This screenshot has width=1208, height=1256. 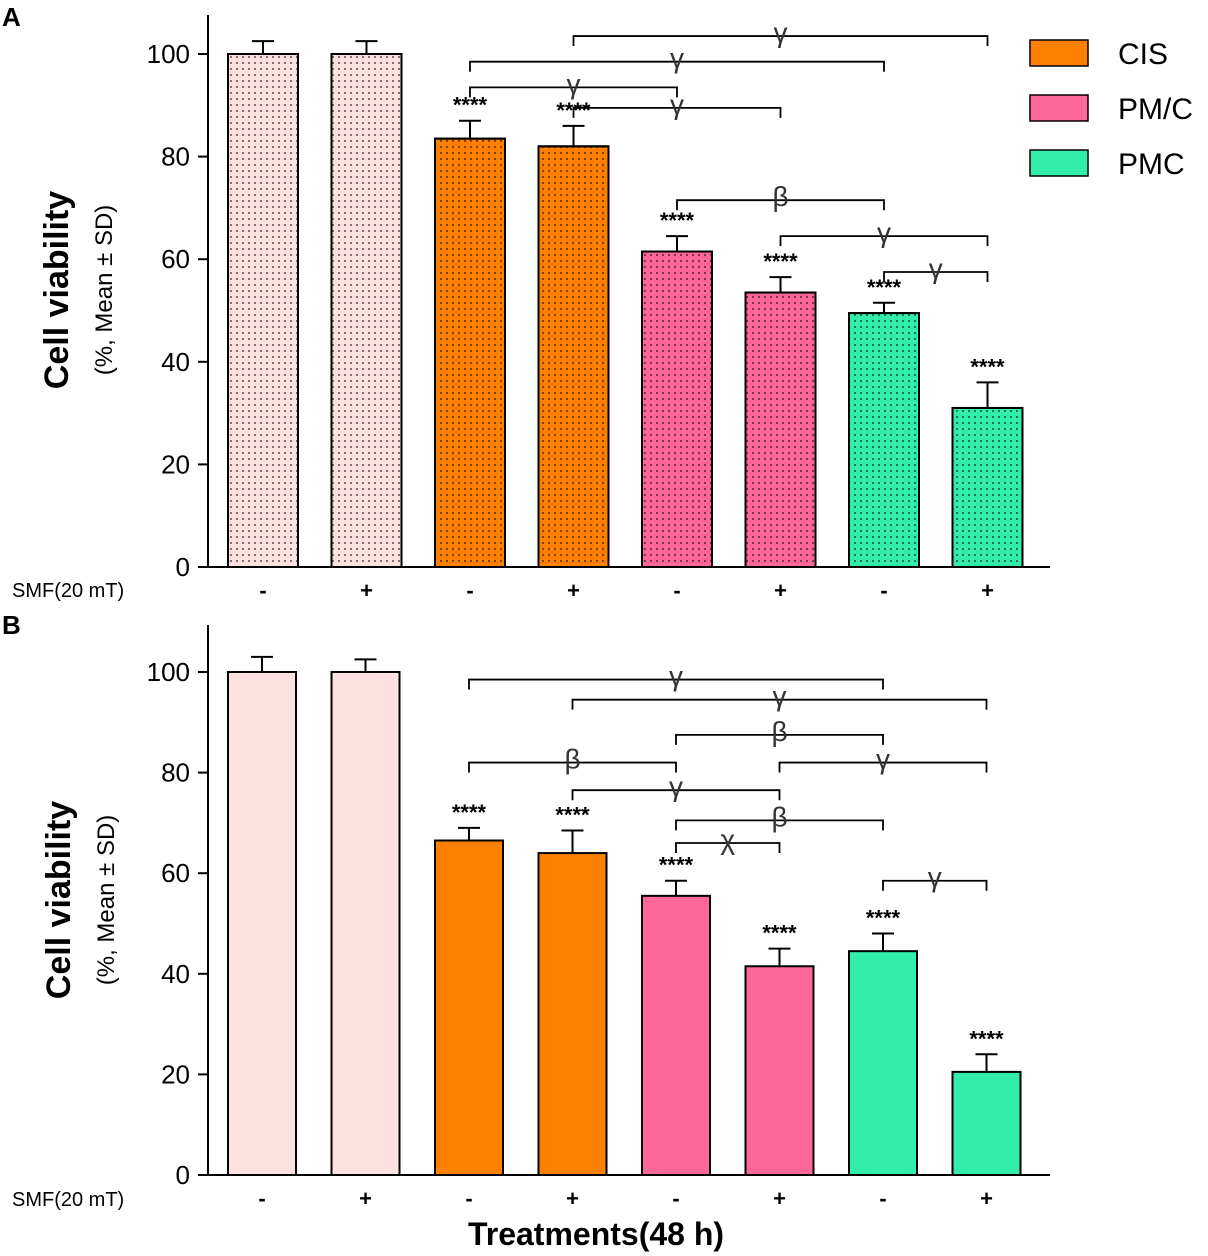 What do you see at coordinates (59, 900) in the screenshot?
I see `panel-b-ylabel: Cell viability` at bounding box center [59, 900].